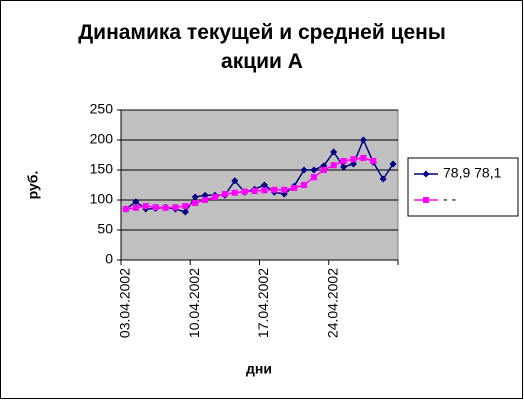  I want to click on y-tick-label: 100, so click(102, 199).